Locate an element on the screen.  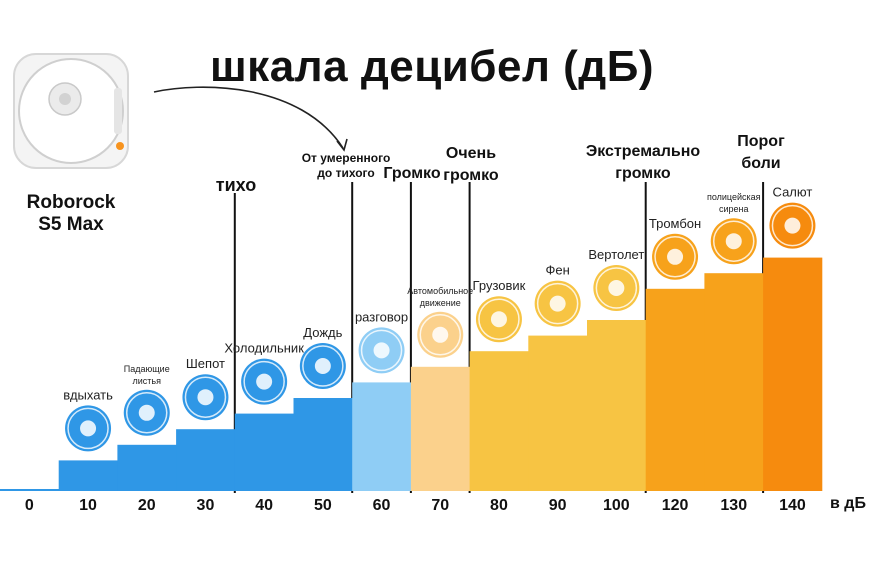
category-extreme-line1: Экстремально is located at coordinates (643, 151).